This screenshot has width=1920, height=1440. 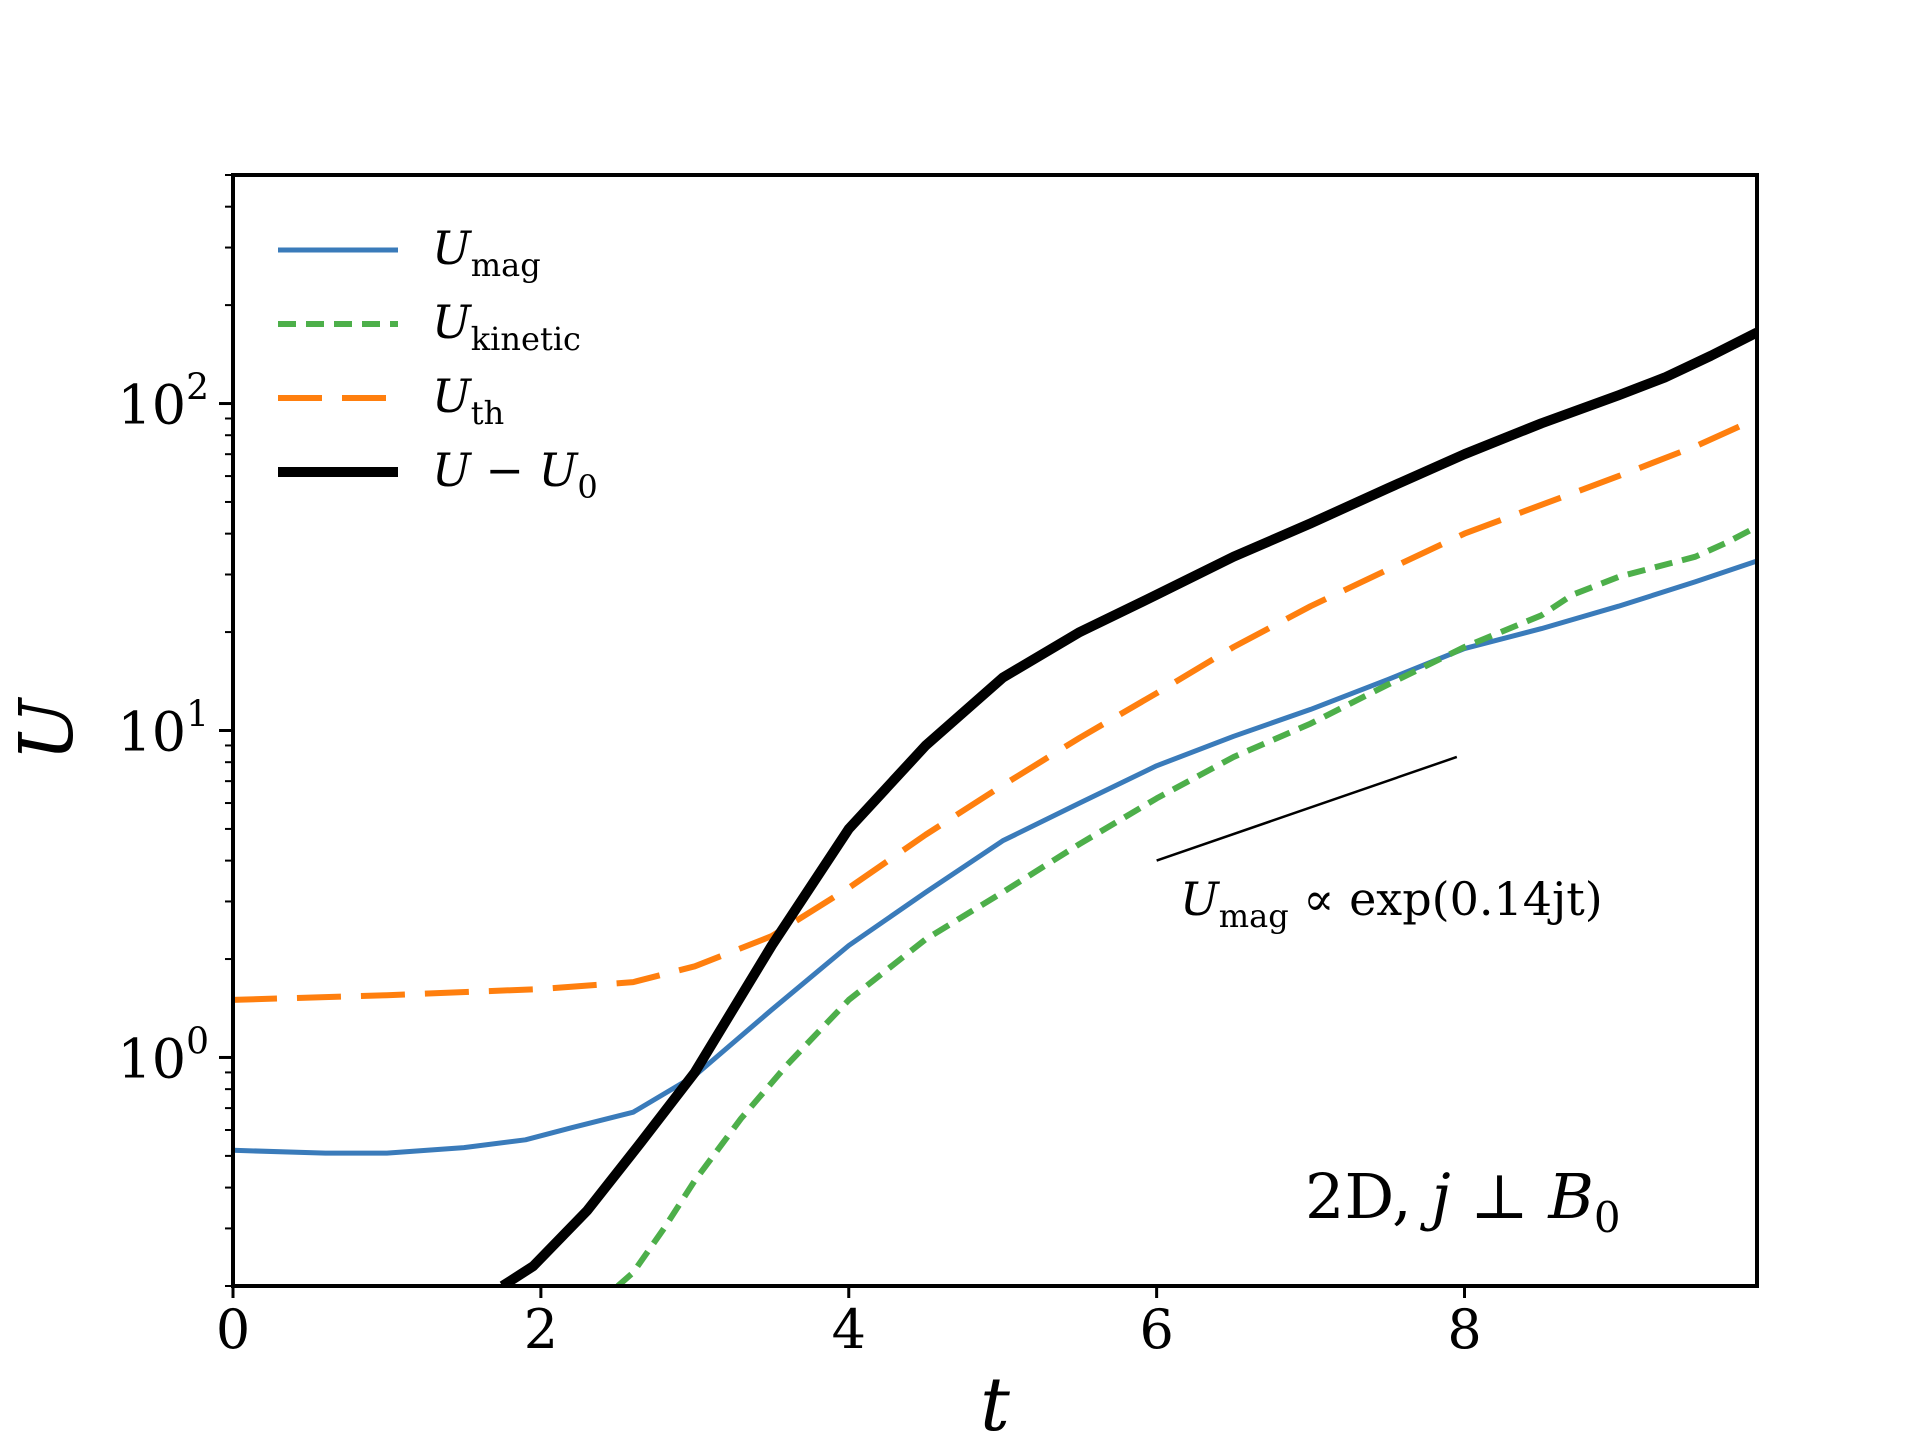 I want to click on y-tick-label: 10⁰, so click(x=163, y=1055).